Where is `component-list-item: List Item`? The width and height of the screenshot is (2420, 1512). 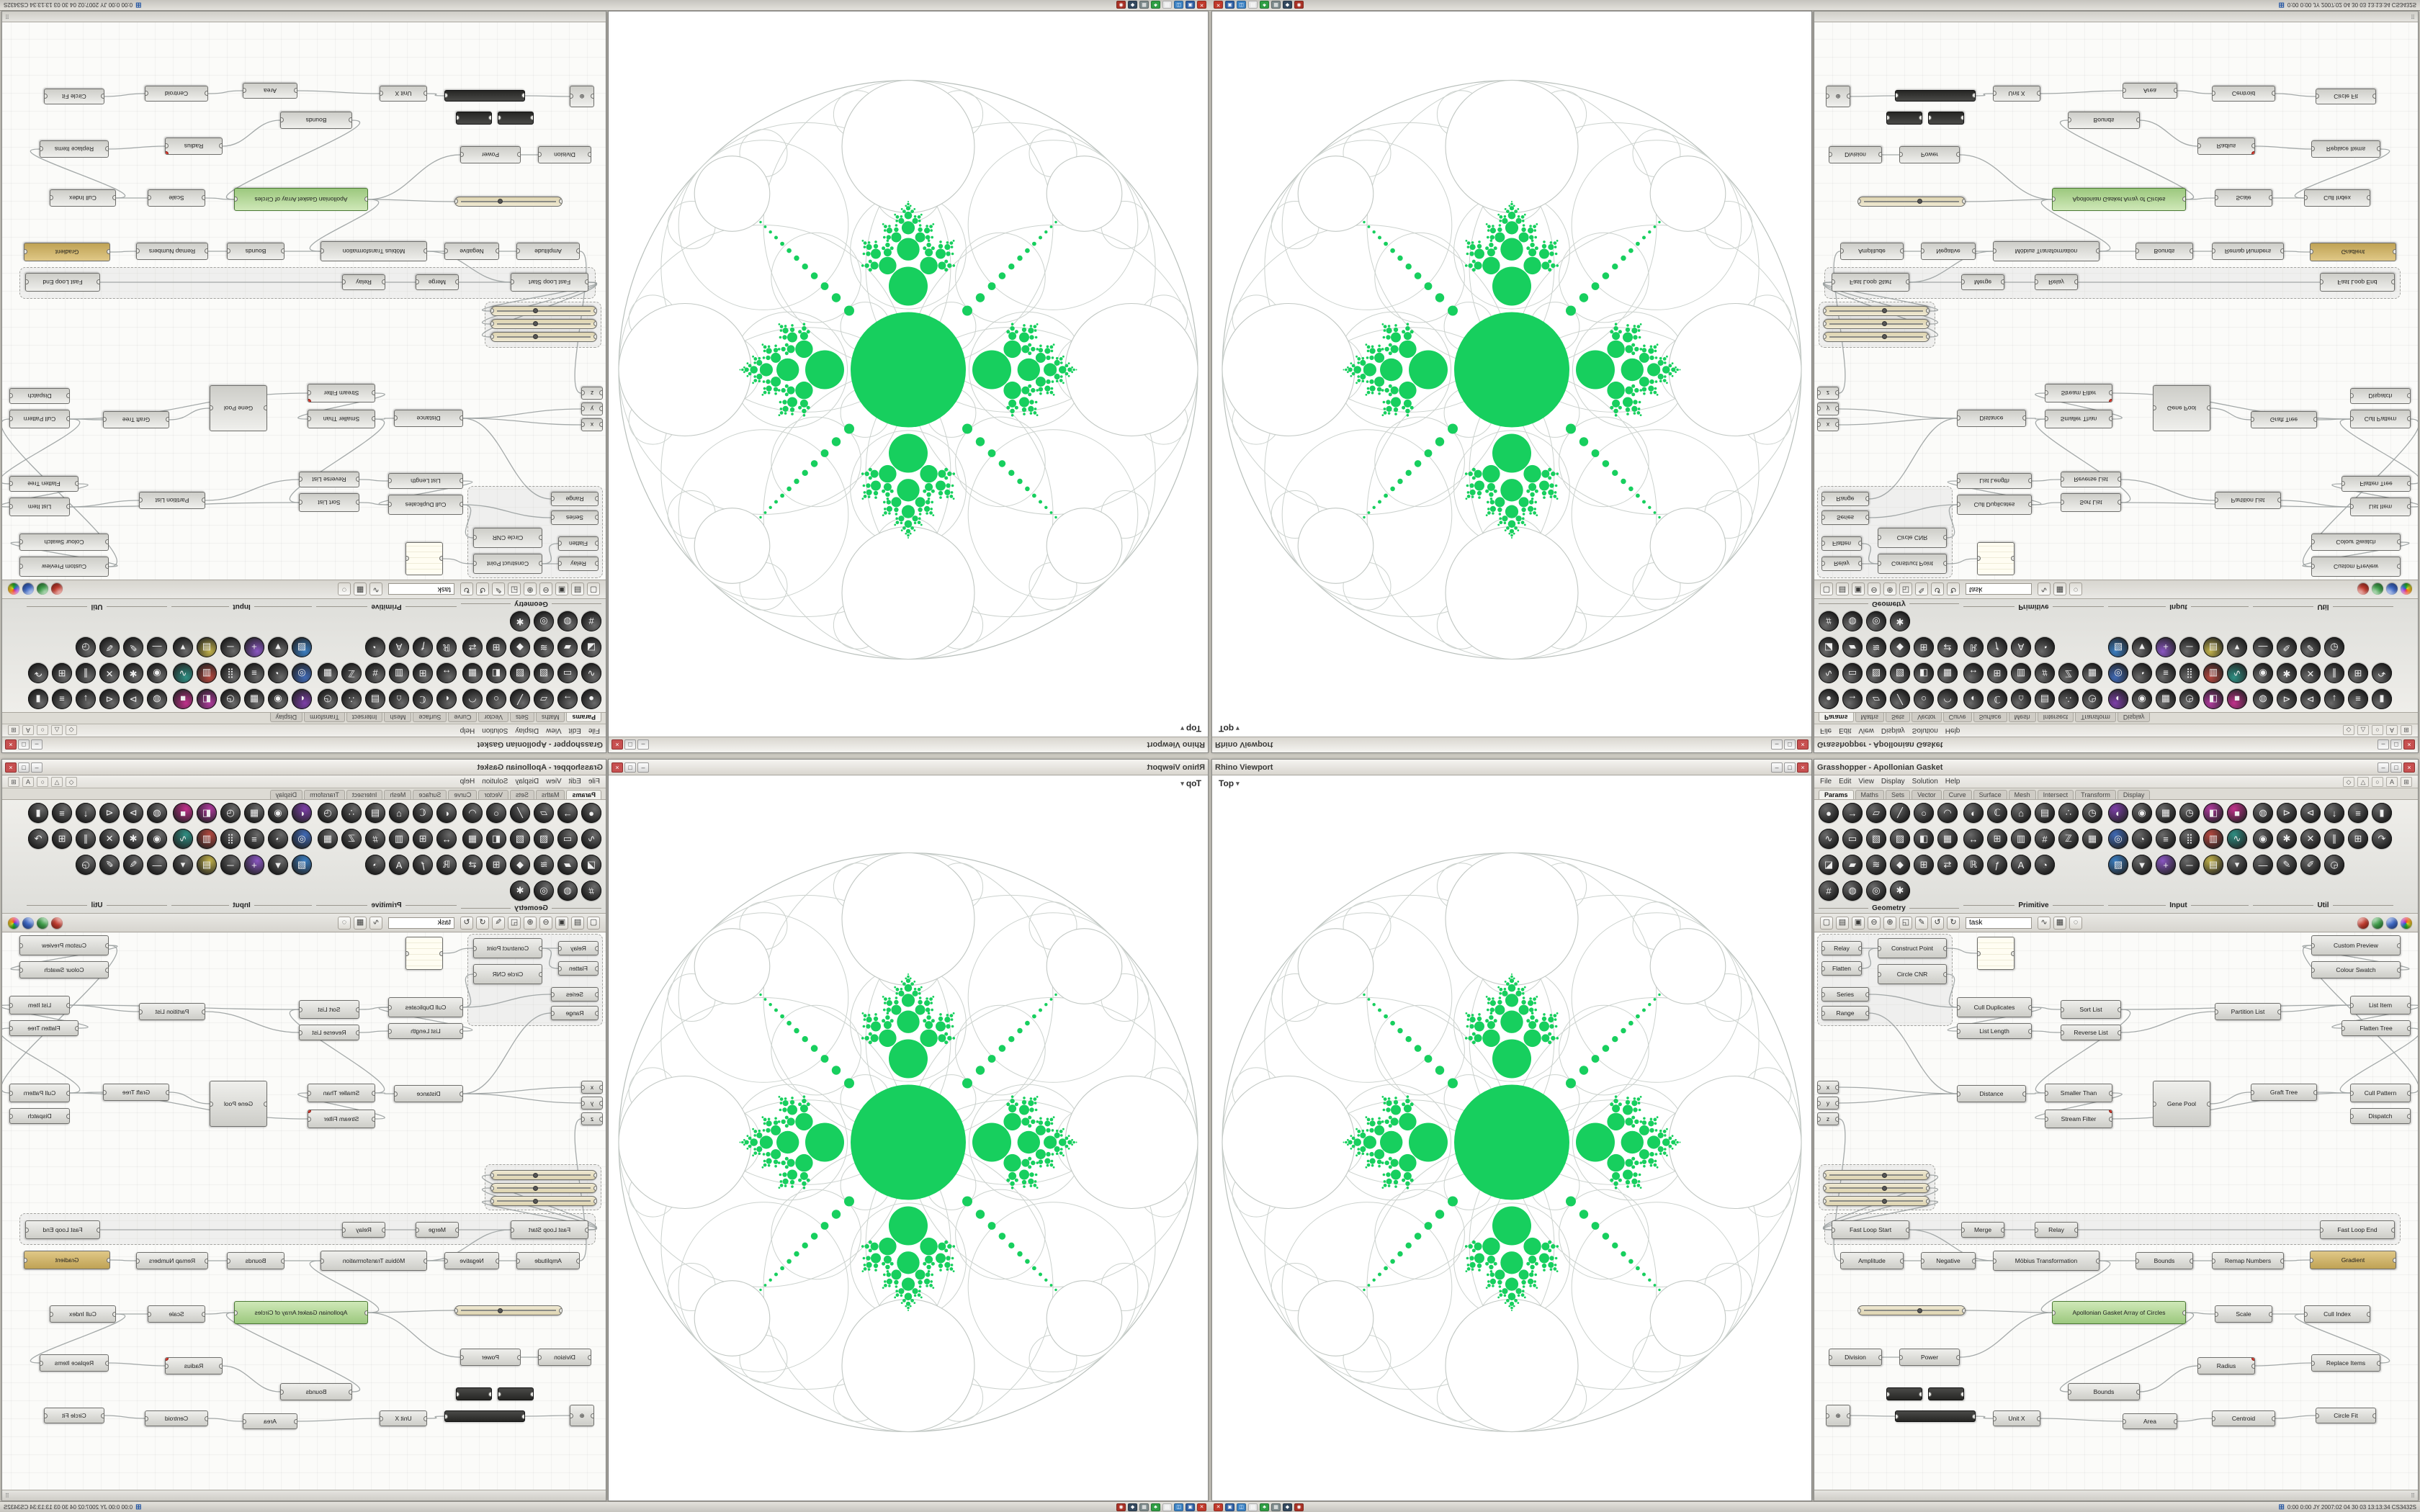 component-list-item: List Item is located at coordinates (39, 1005).